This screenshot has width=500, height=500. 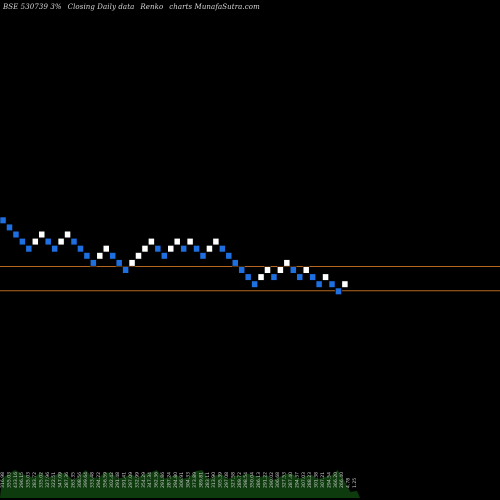 I want to click on header-symbol: BSE 530739 3%, so click(x=32, y=7).